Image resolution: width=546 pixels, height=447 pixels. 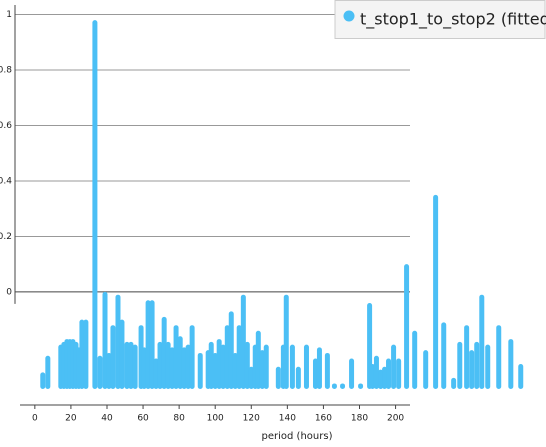 What do you see at coordinates (143, 419) in the screenshot?
I see `x-tick-label: 60` at bounding box center [143, 419].